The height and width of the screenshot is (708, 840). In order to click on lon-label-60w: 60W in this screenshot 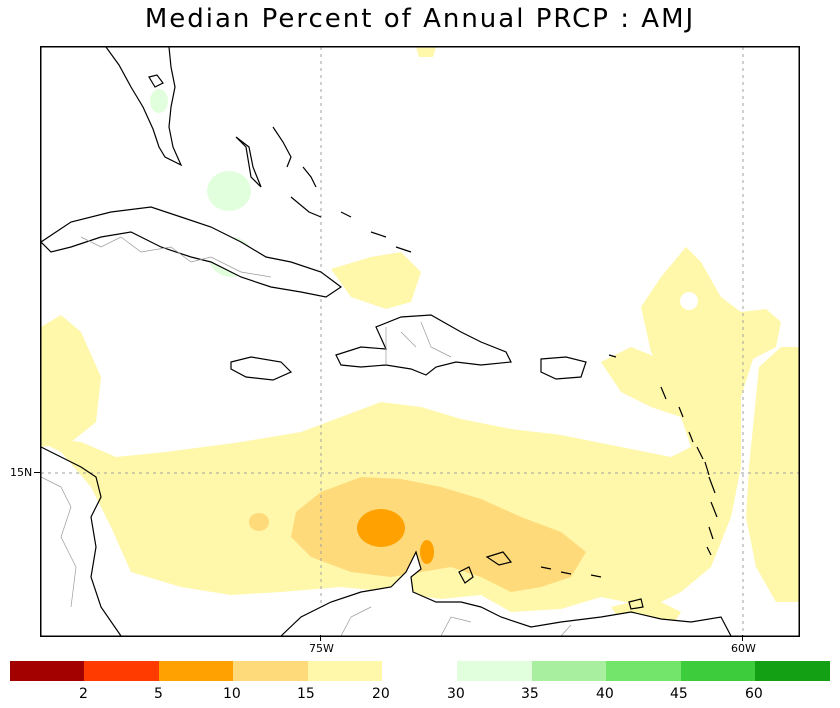, I will do `click(743, 648)`.